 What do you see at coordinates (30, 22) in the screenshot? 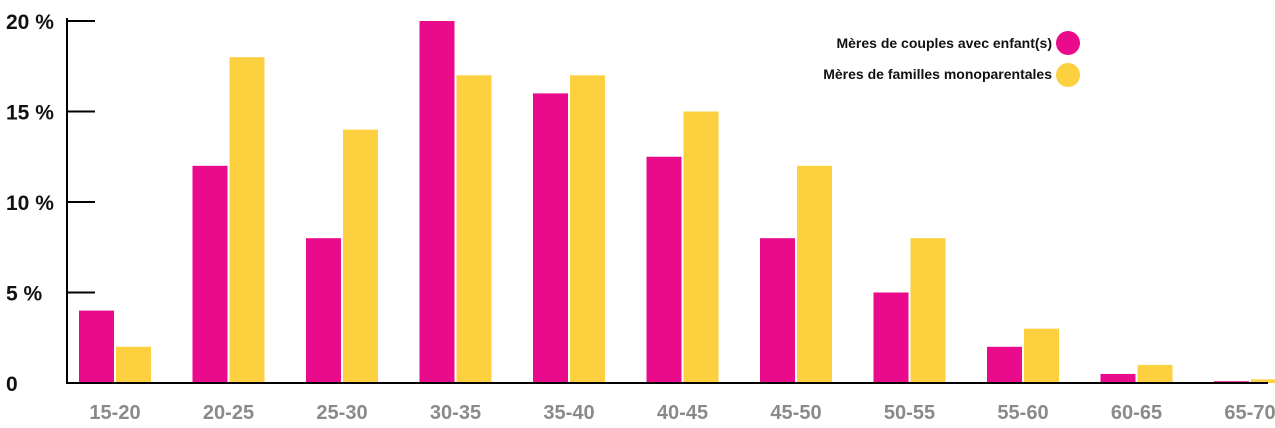
I see `y-tick-label: 20 %` at bounding box center [30, 22].